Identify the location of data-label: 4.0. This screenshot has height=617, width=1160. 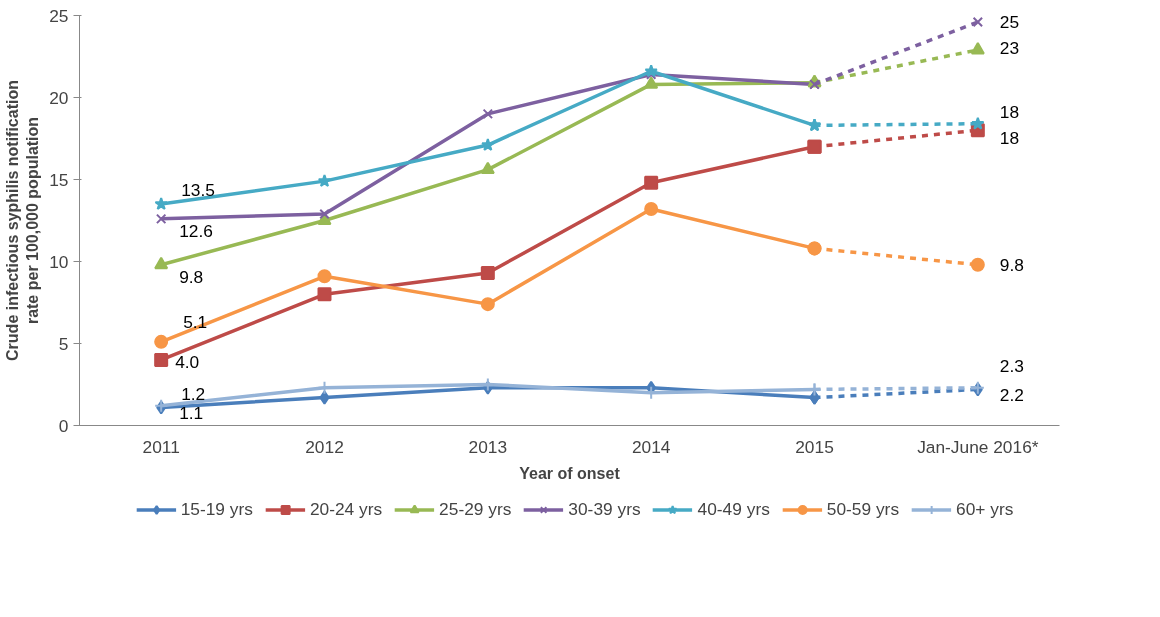
(187, 361).